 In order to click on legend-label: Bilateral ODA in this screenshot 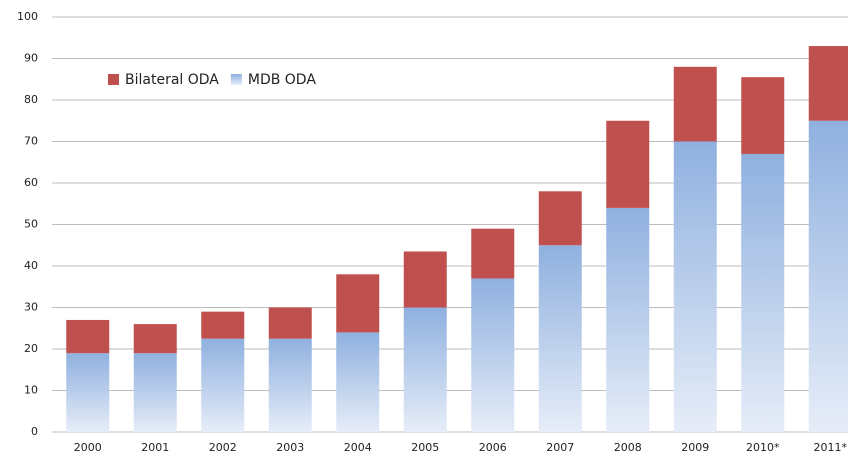, I will do `click(172, 80)`.